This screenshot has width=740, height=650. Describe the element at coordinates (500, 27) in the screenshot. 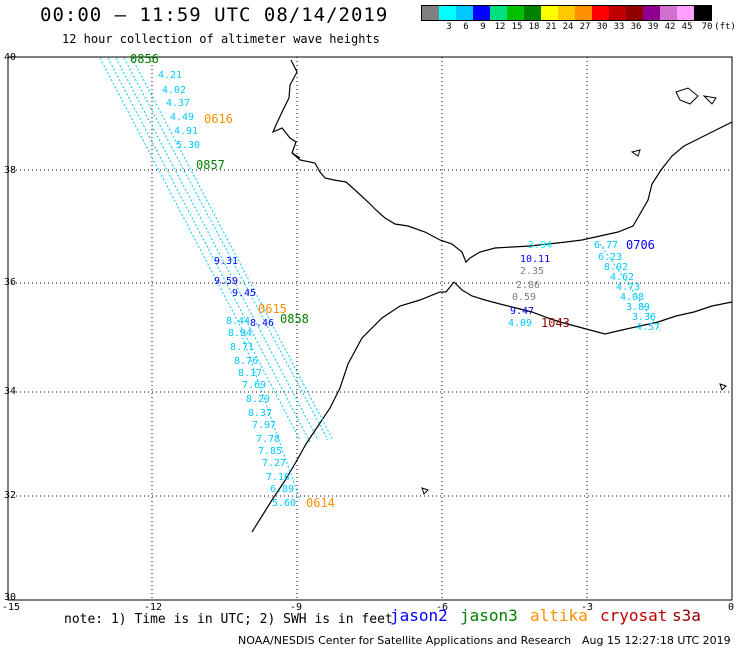

I see `legend-label: 12` at that location.